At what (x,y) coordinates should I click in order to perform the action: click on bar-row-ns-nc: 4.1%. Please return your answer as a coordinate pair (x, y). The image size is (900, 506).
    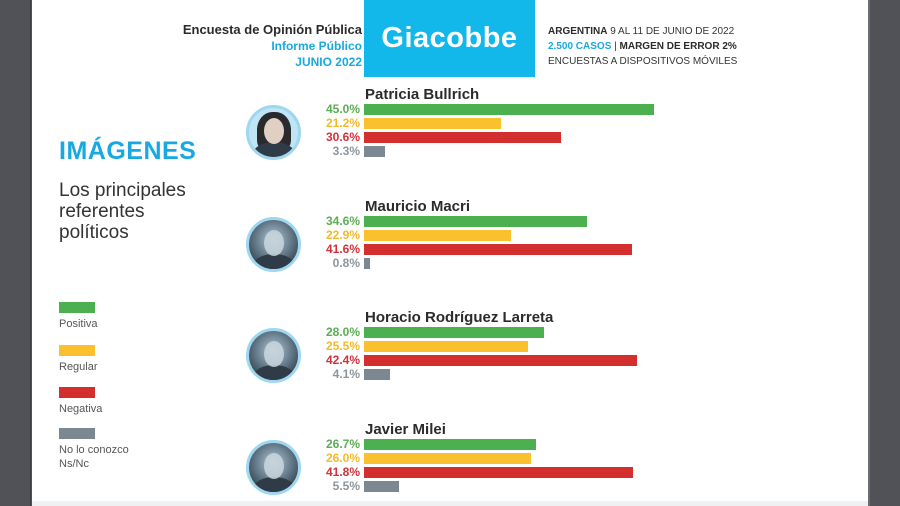
    Looking at the image, I should click on (542, 374).